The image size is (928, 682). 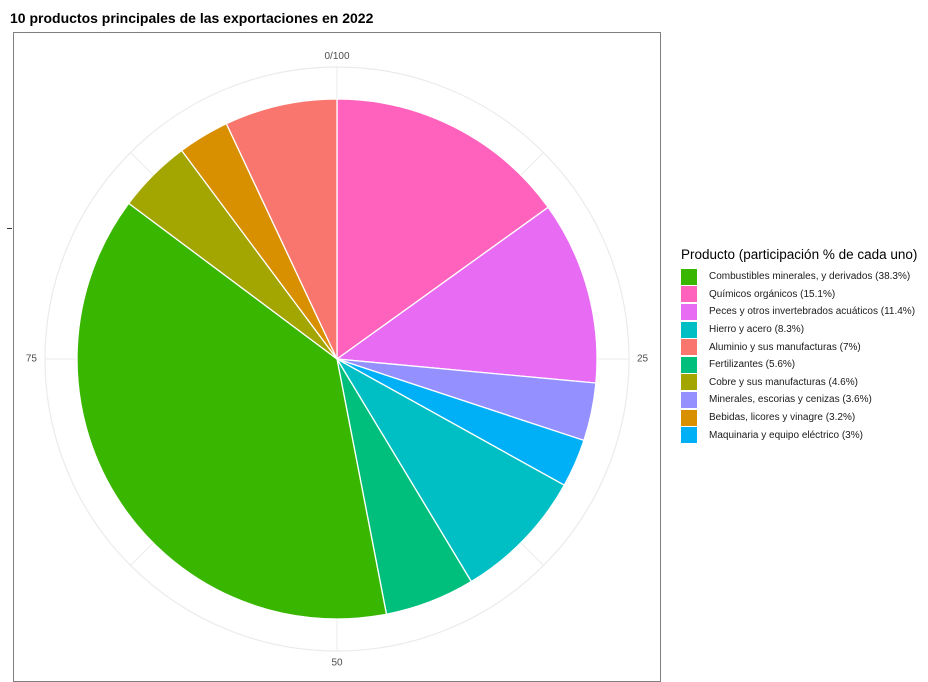 I want to click on angle-tick-label: 75, so click(x=32, y=359).